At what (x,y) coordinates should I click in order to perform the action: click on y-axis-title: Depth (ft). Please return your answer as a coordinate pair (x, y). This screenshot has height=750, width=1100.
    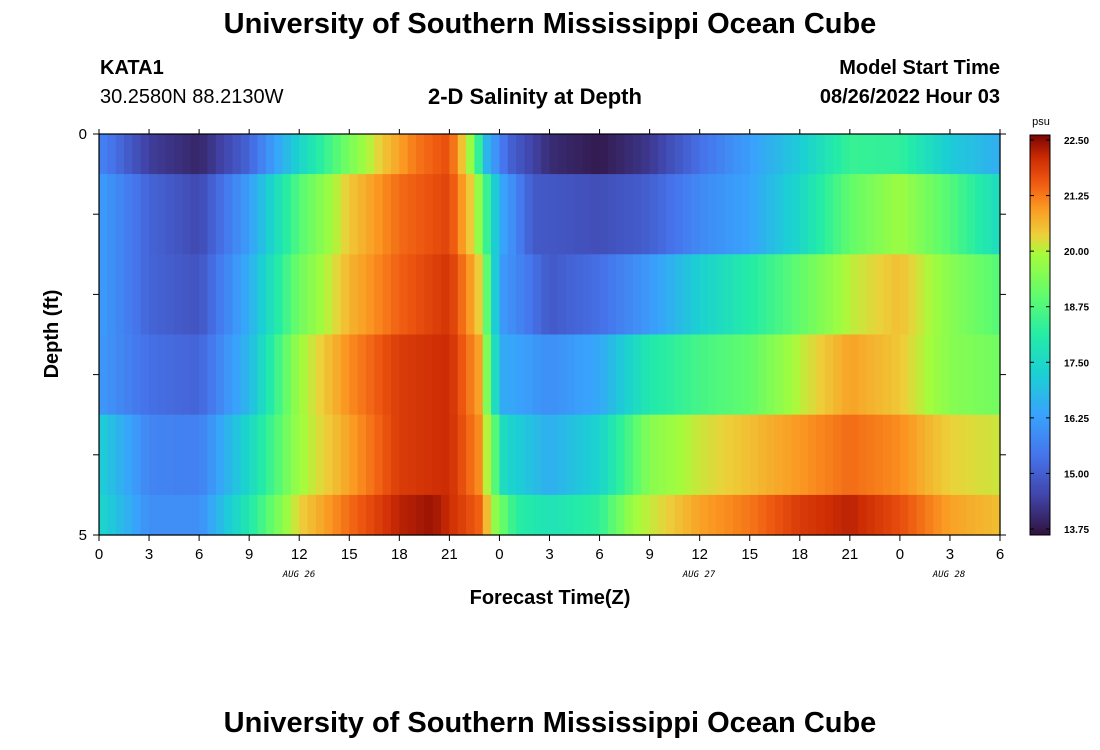
    Looking at the image, I should click on (52, 334).